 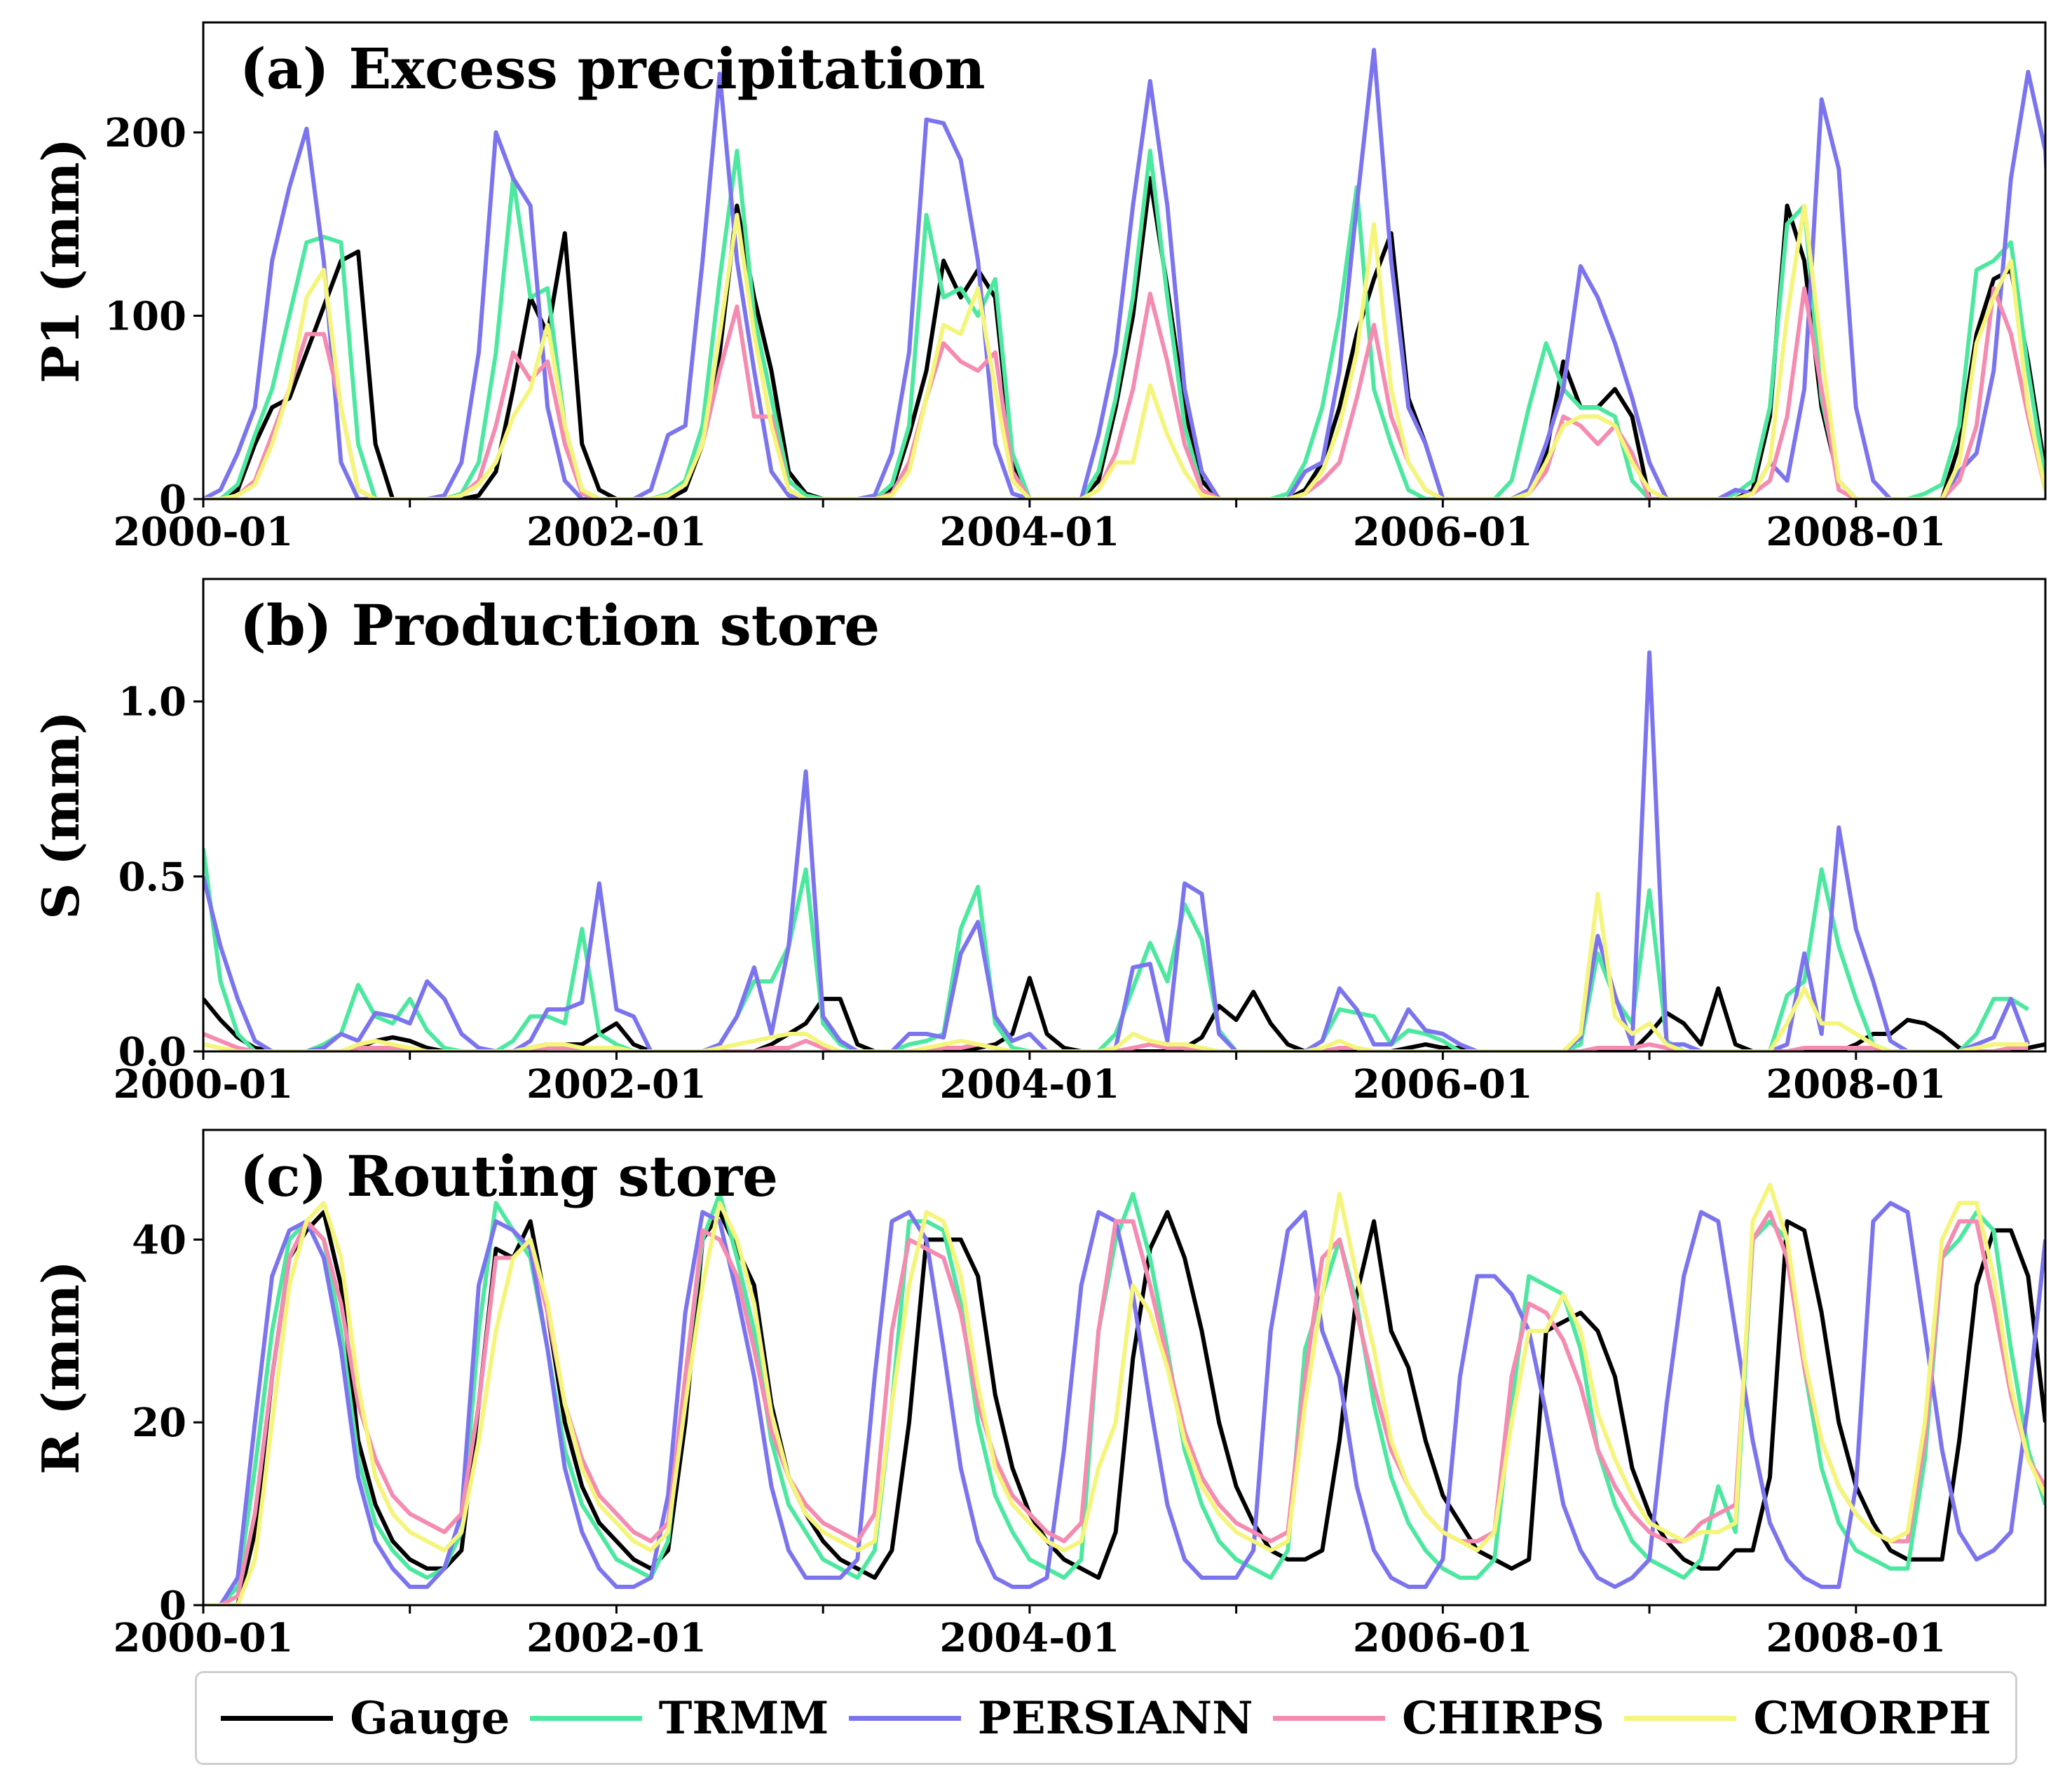 I want to click on y-tick-label: 20, so click(x=159, y=1423).